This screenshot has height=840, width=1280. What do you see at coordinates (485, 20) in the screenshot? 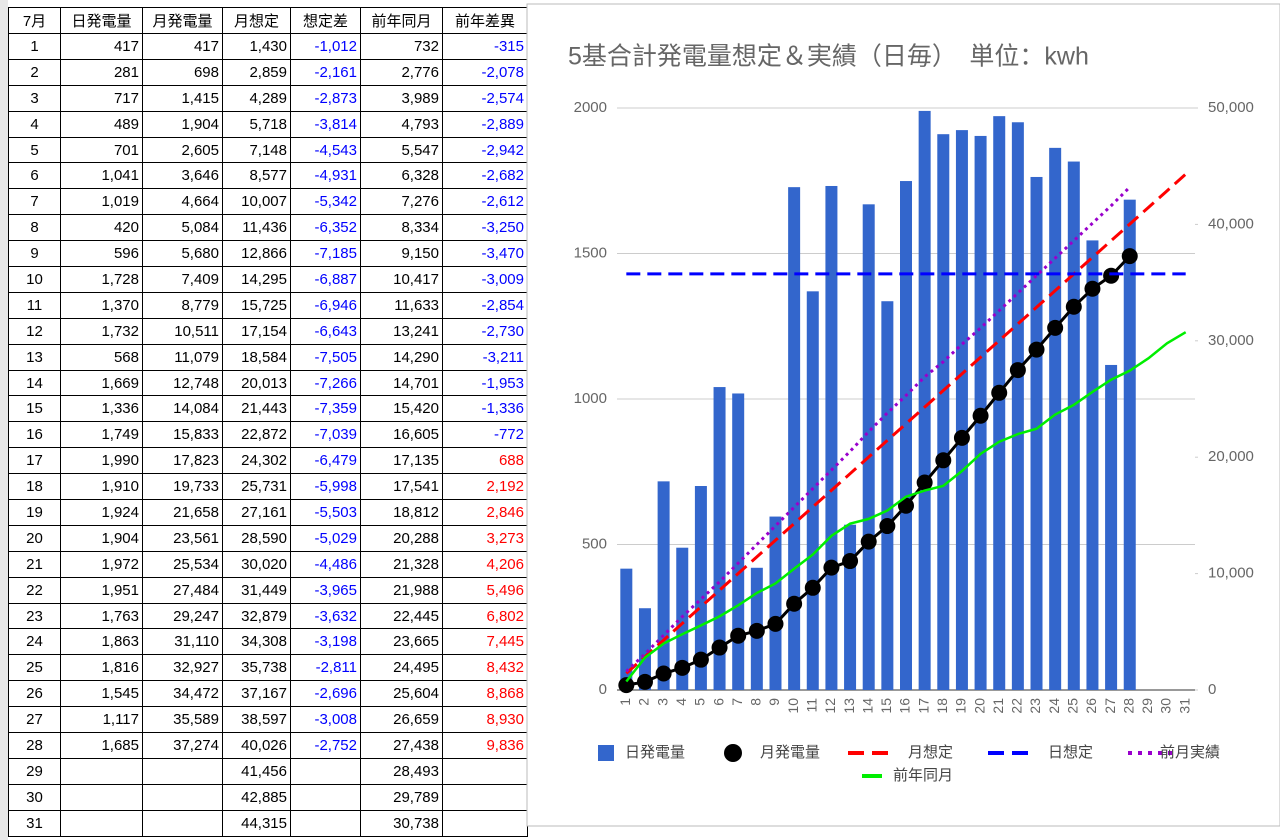
I see `header-cell: 前年差異` at bounding box center [485, 20].